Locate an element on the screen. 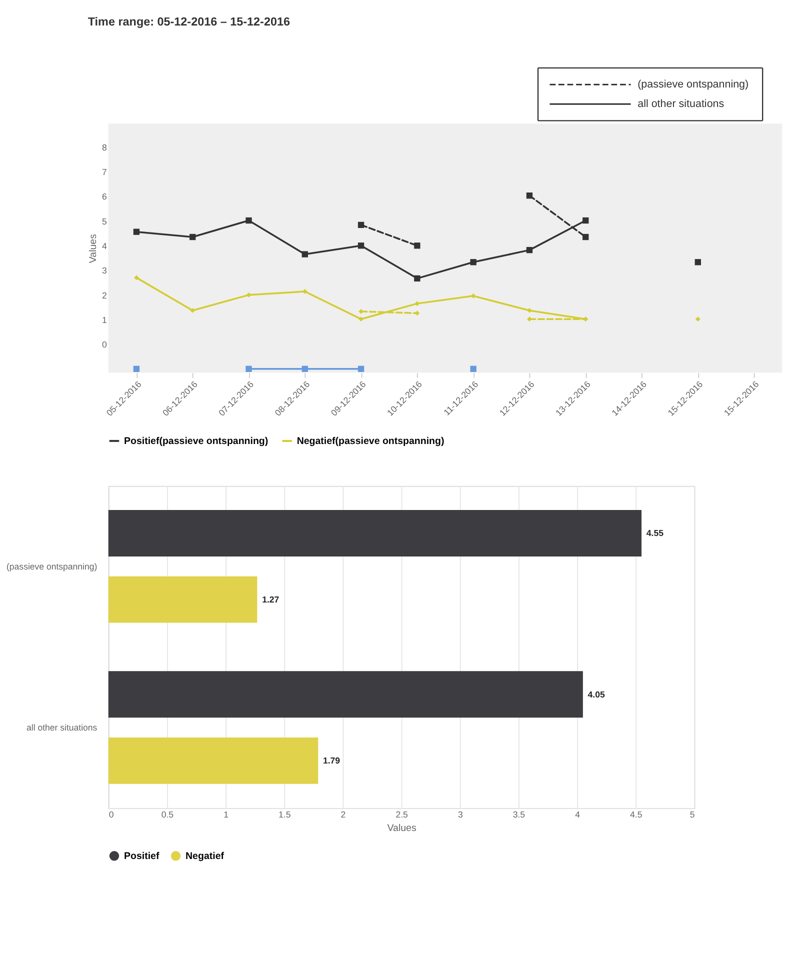 The width and height of the screenshot is (787, 975). x-tick-label: 2 is located at coordinates (343, 814).